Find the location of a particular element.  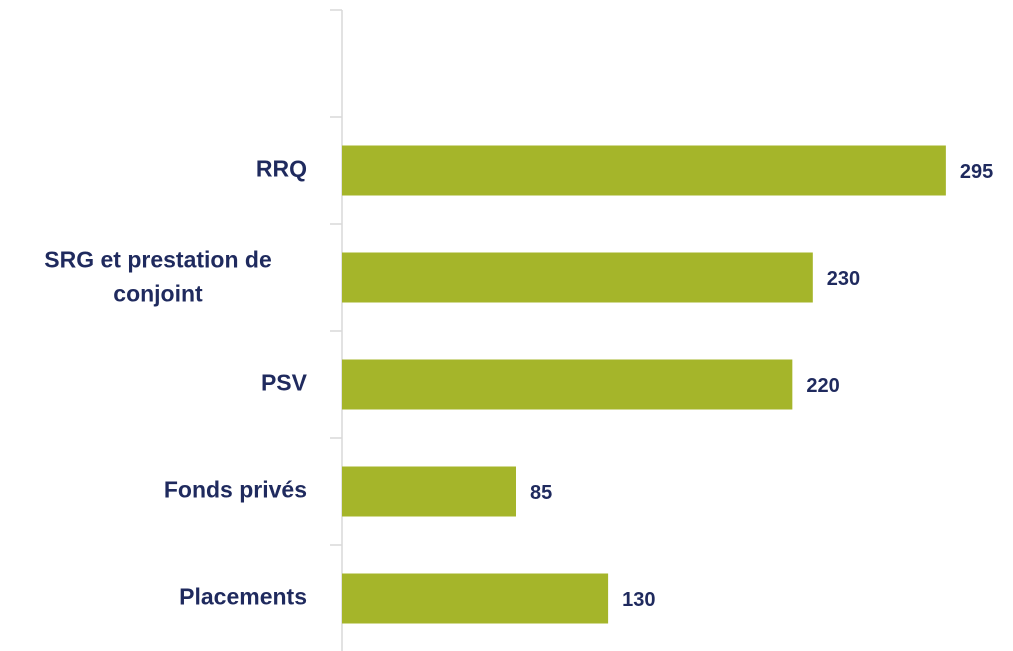

category-label: RRQ is located at coordinates (281, 169).